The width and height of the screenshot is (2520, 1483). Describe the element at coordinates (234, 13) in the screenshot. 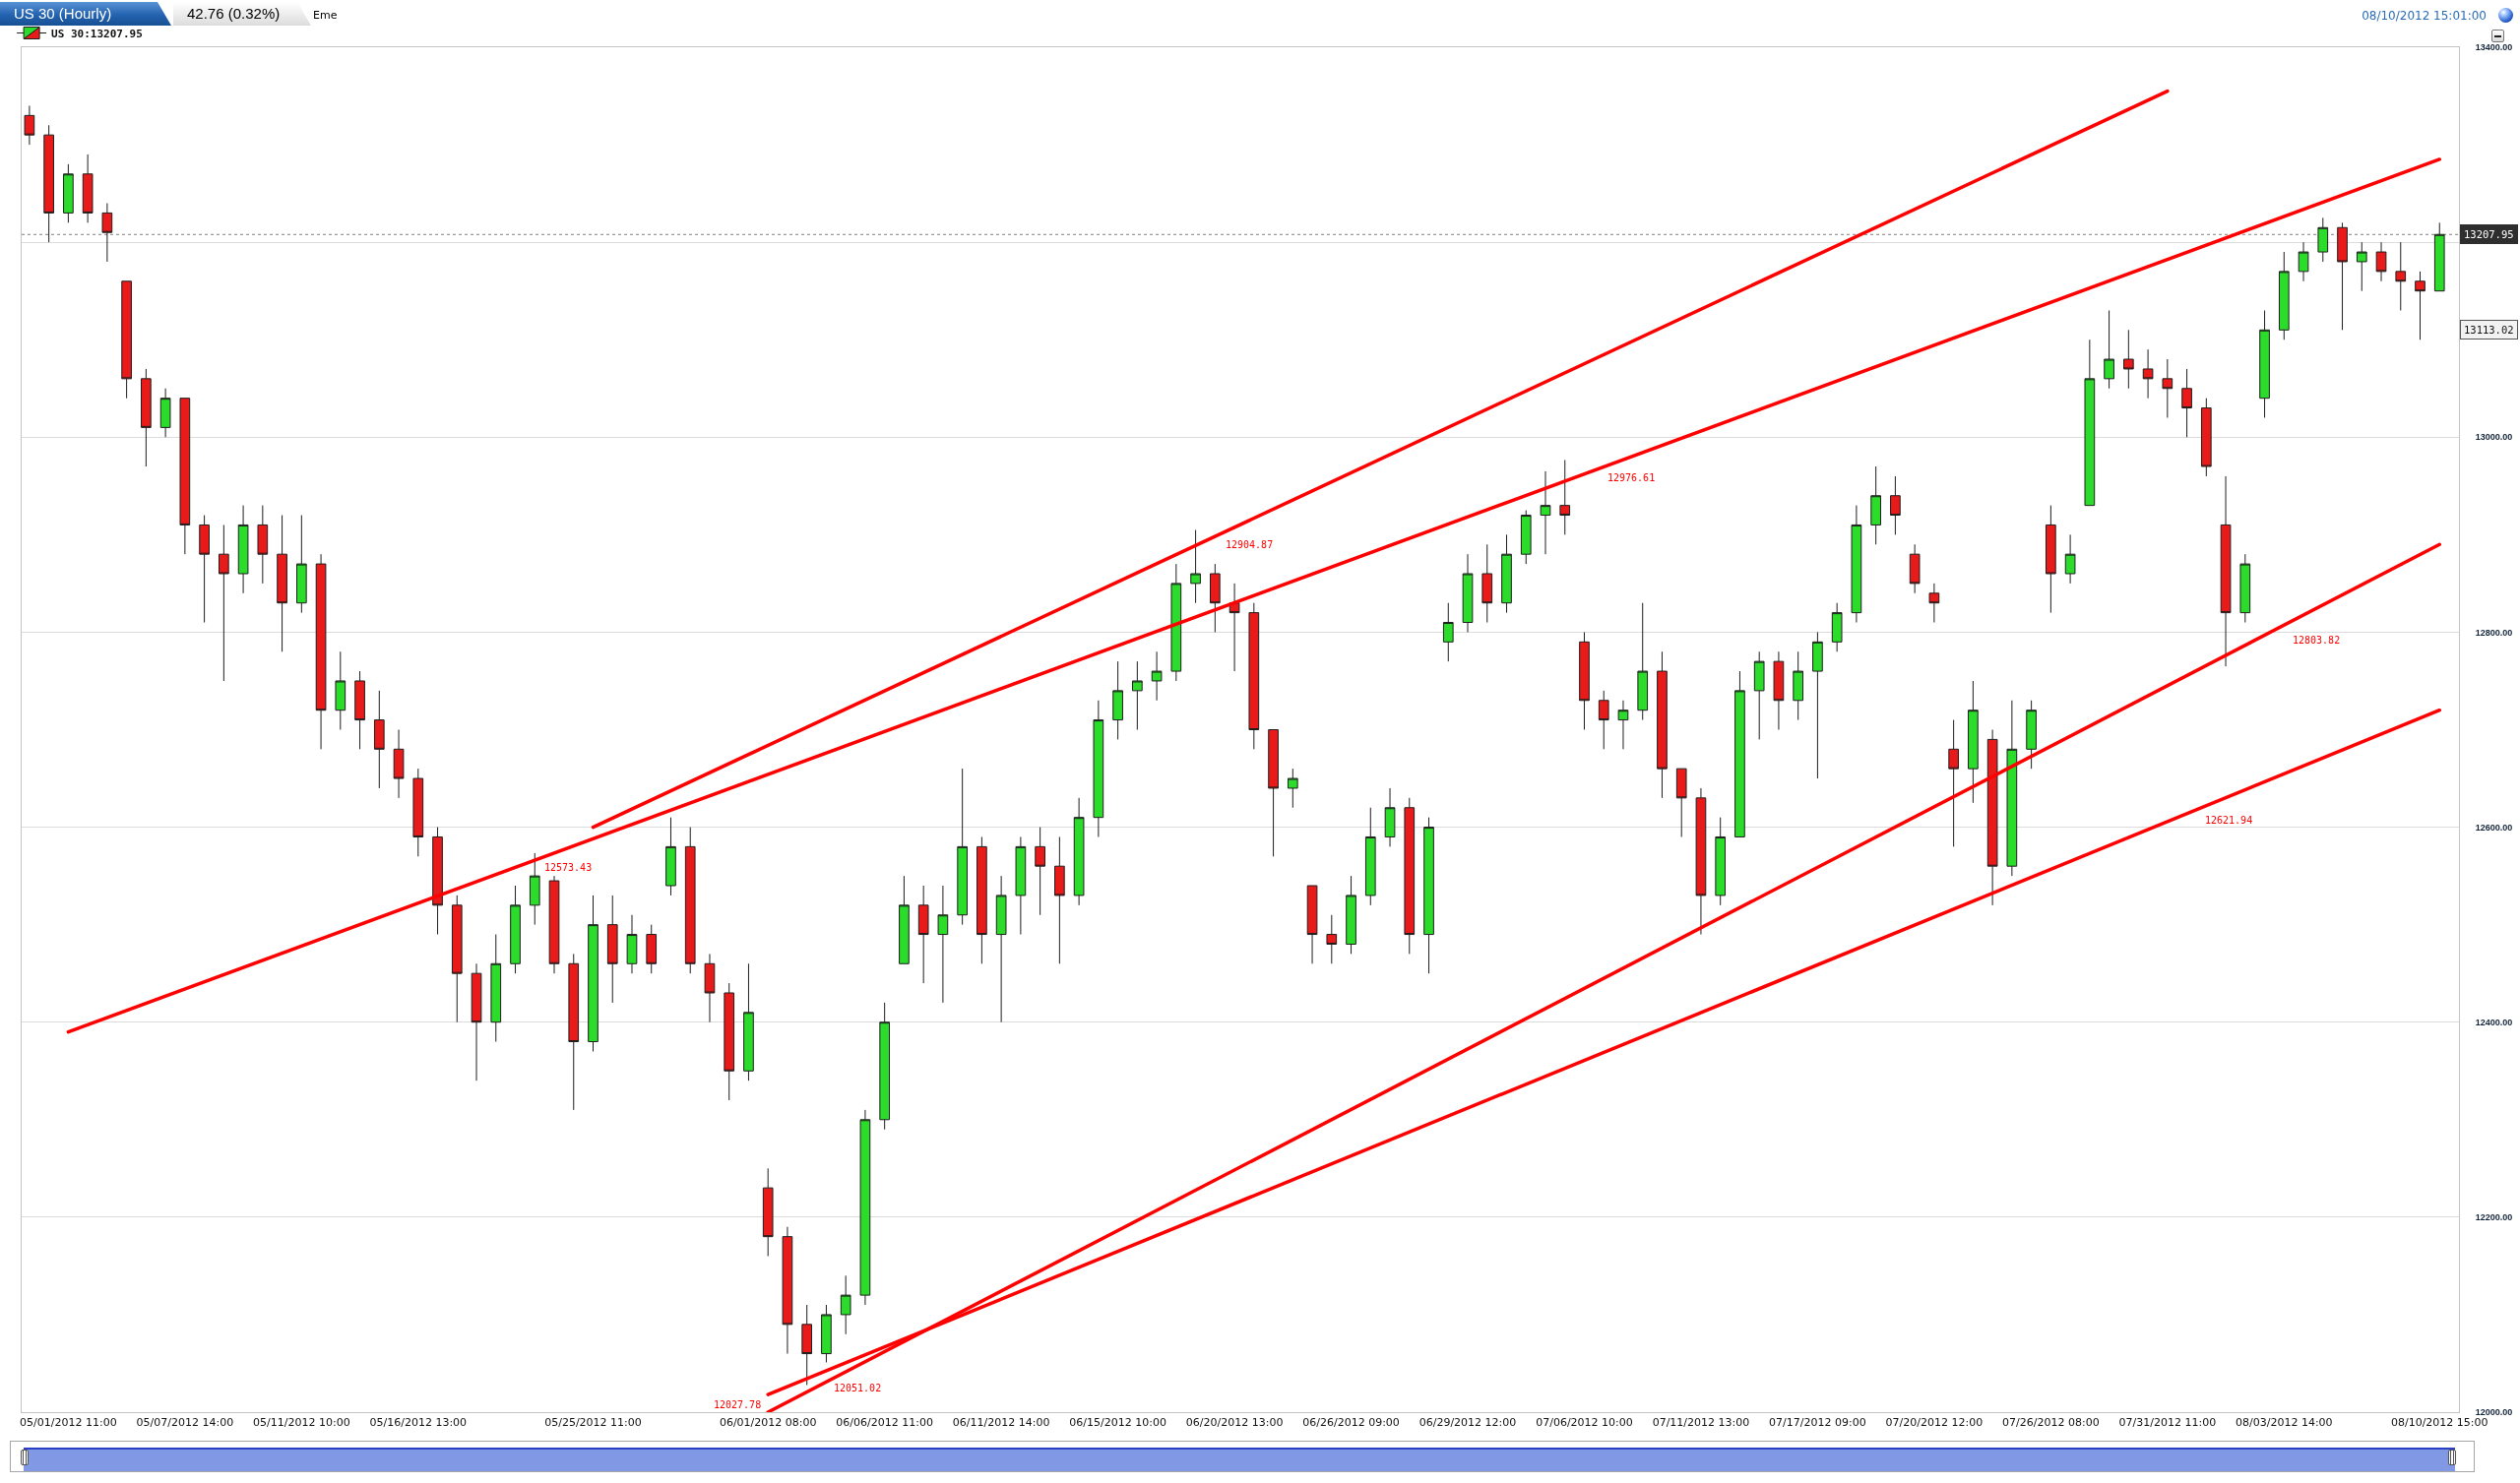

I see `chart-subtitle: 42.76 (0.32%)` at that location.